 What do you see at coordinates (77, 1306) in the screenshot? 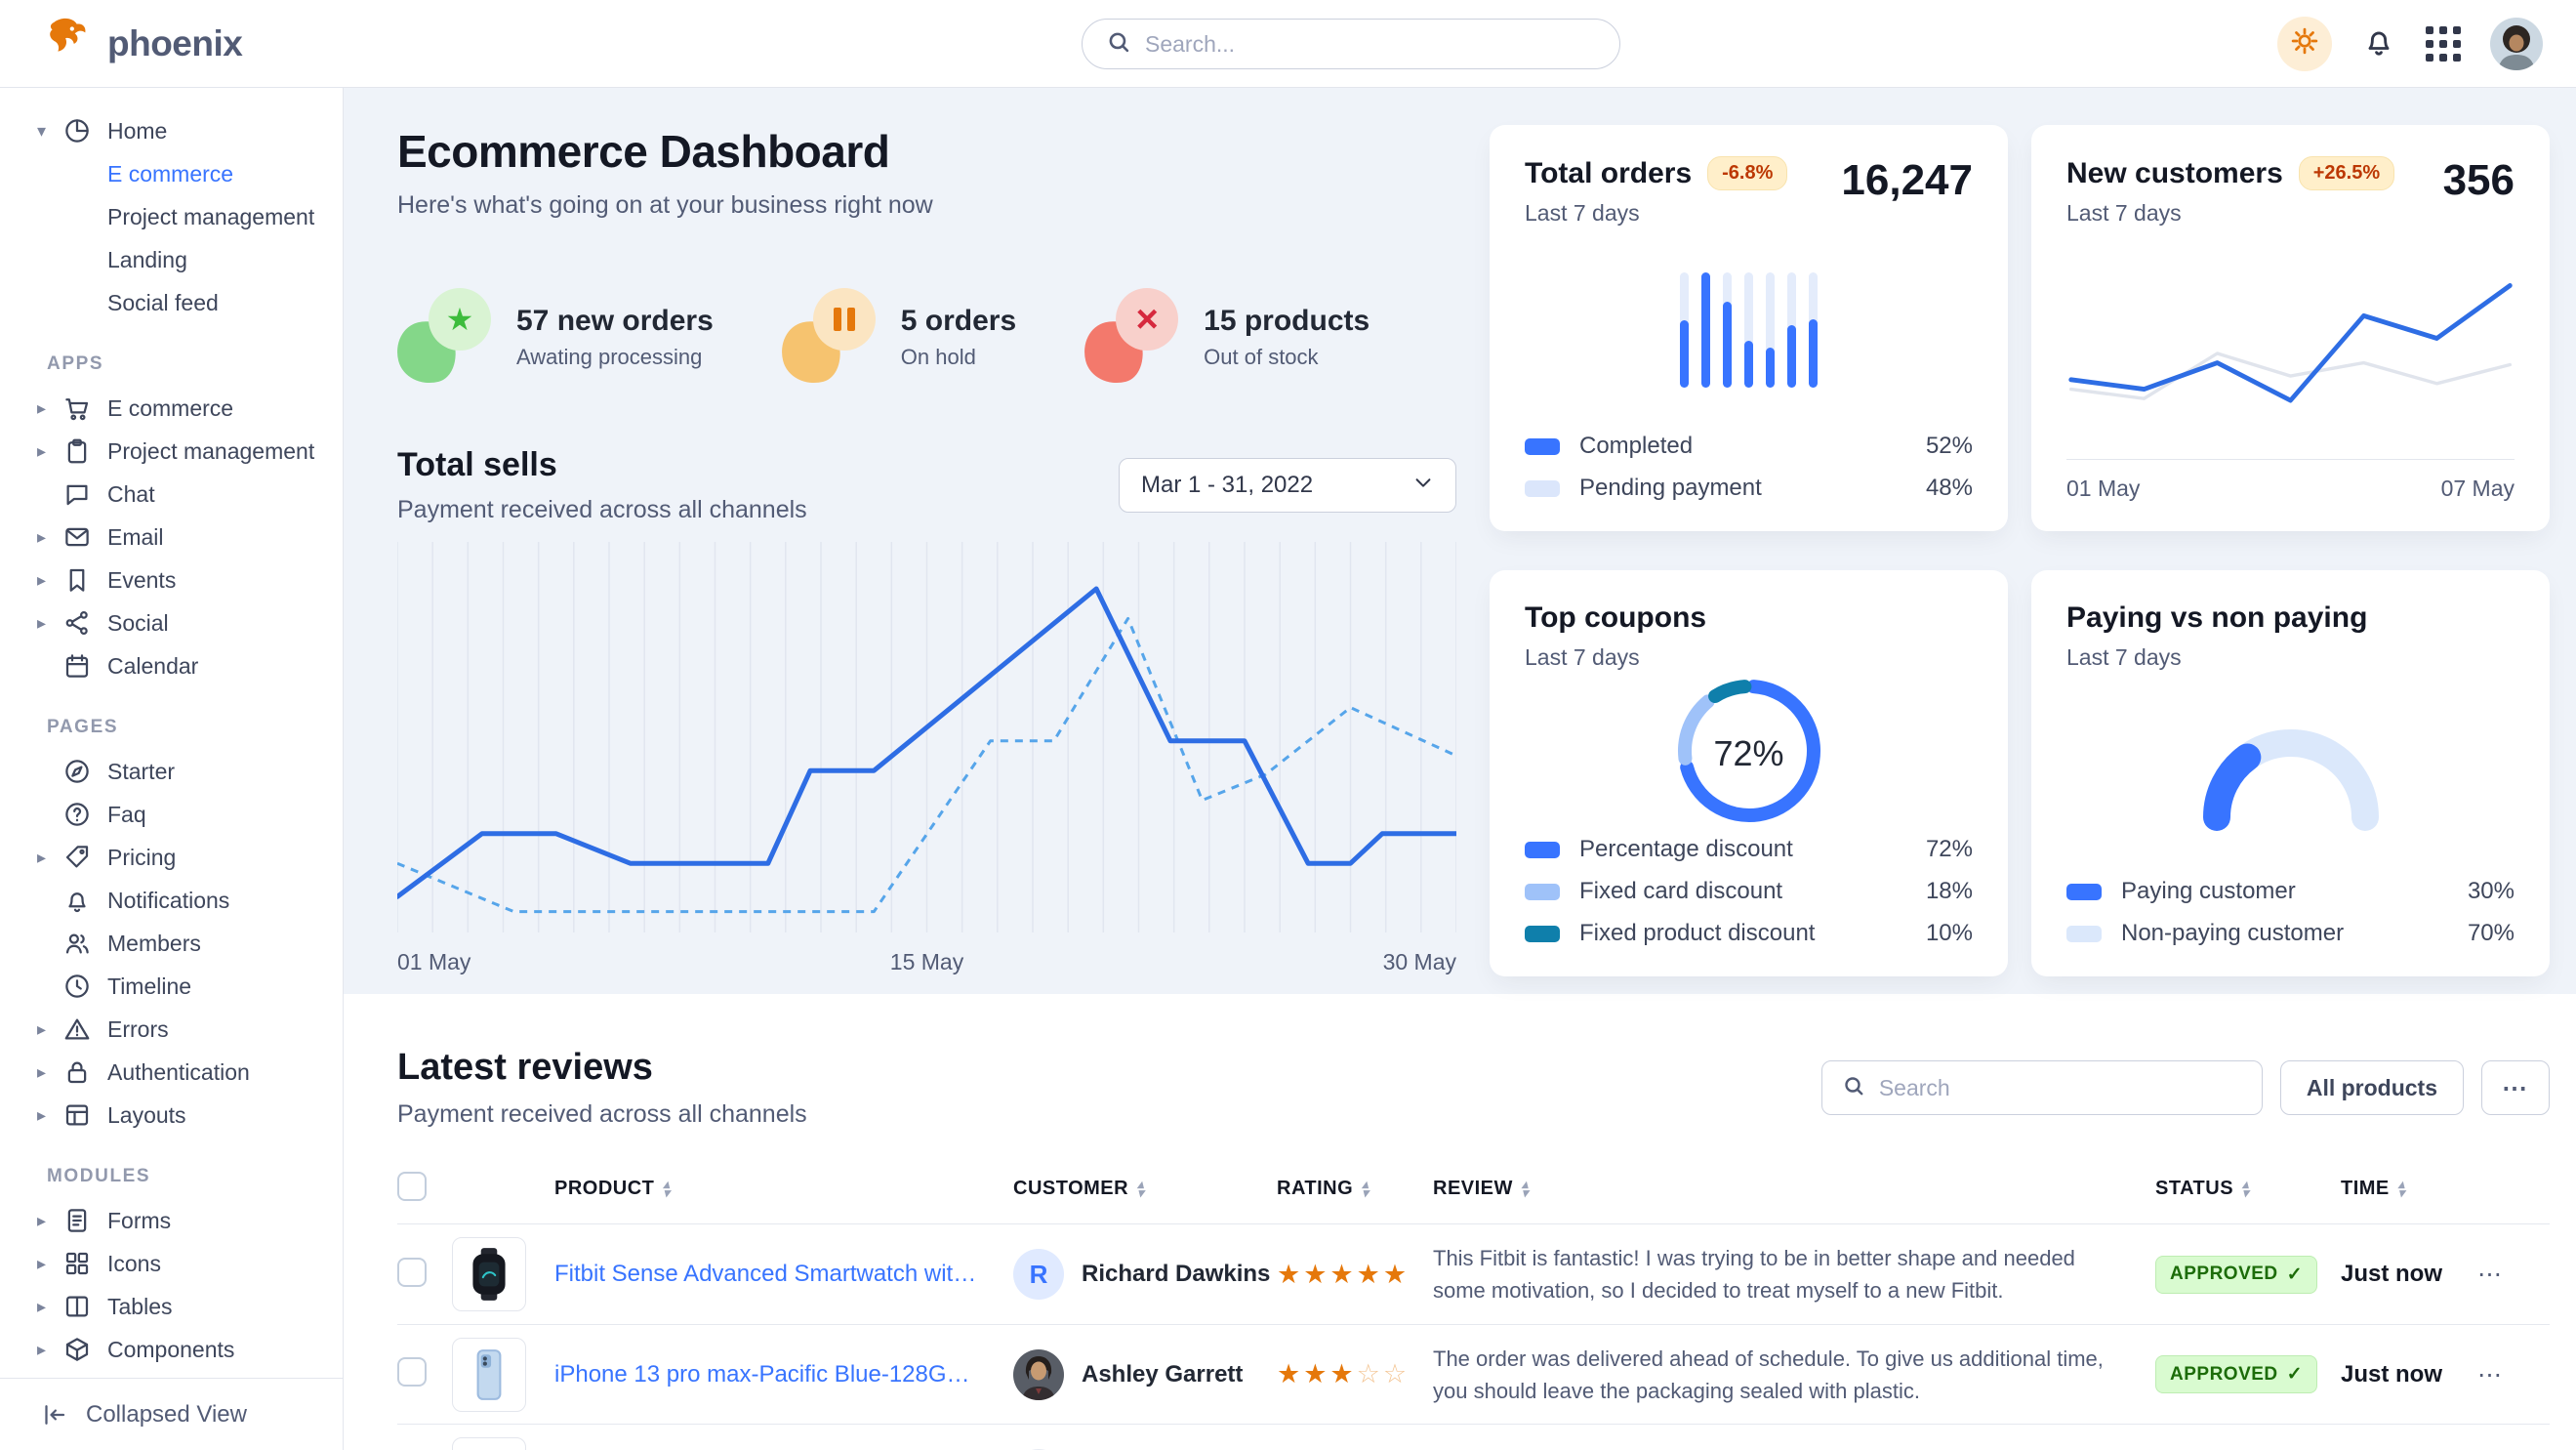
I see `columns-icon` at bounding box center [77, 1306].